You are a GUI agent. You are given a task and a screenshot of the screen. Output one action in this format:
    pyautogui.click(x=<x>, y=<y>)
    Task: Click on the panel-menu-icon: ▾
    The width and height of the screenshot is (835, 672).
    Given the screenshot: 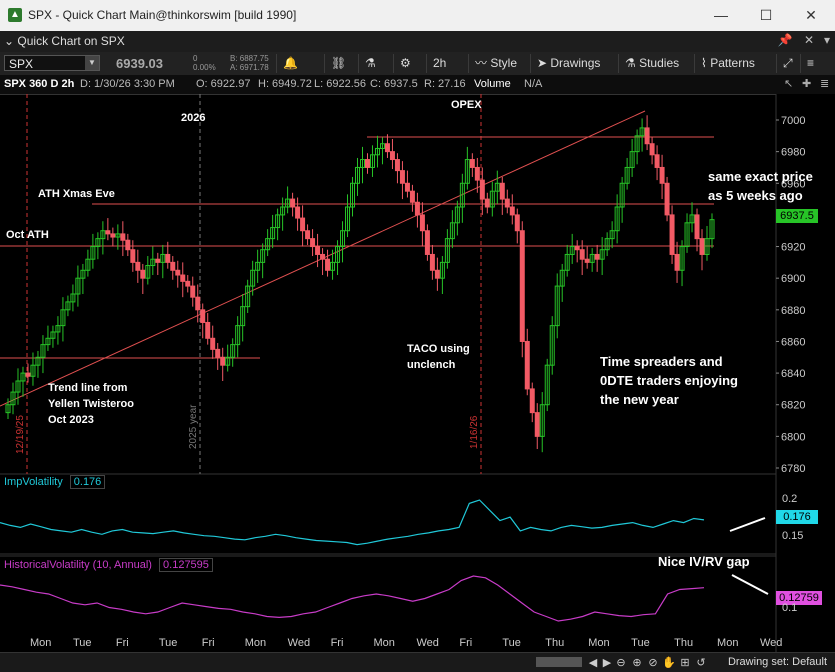 What is the action you would take?
    pyautogui.click(x=827, y=40)
    